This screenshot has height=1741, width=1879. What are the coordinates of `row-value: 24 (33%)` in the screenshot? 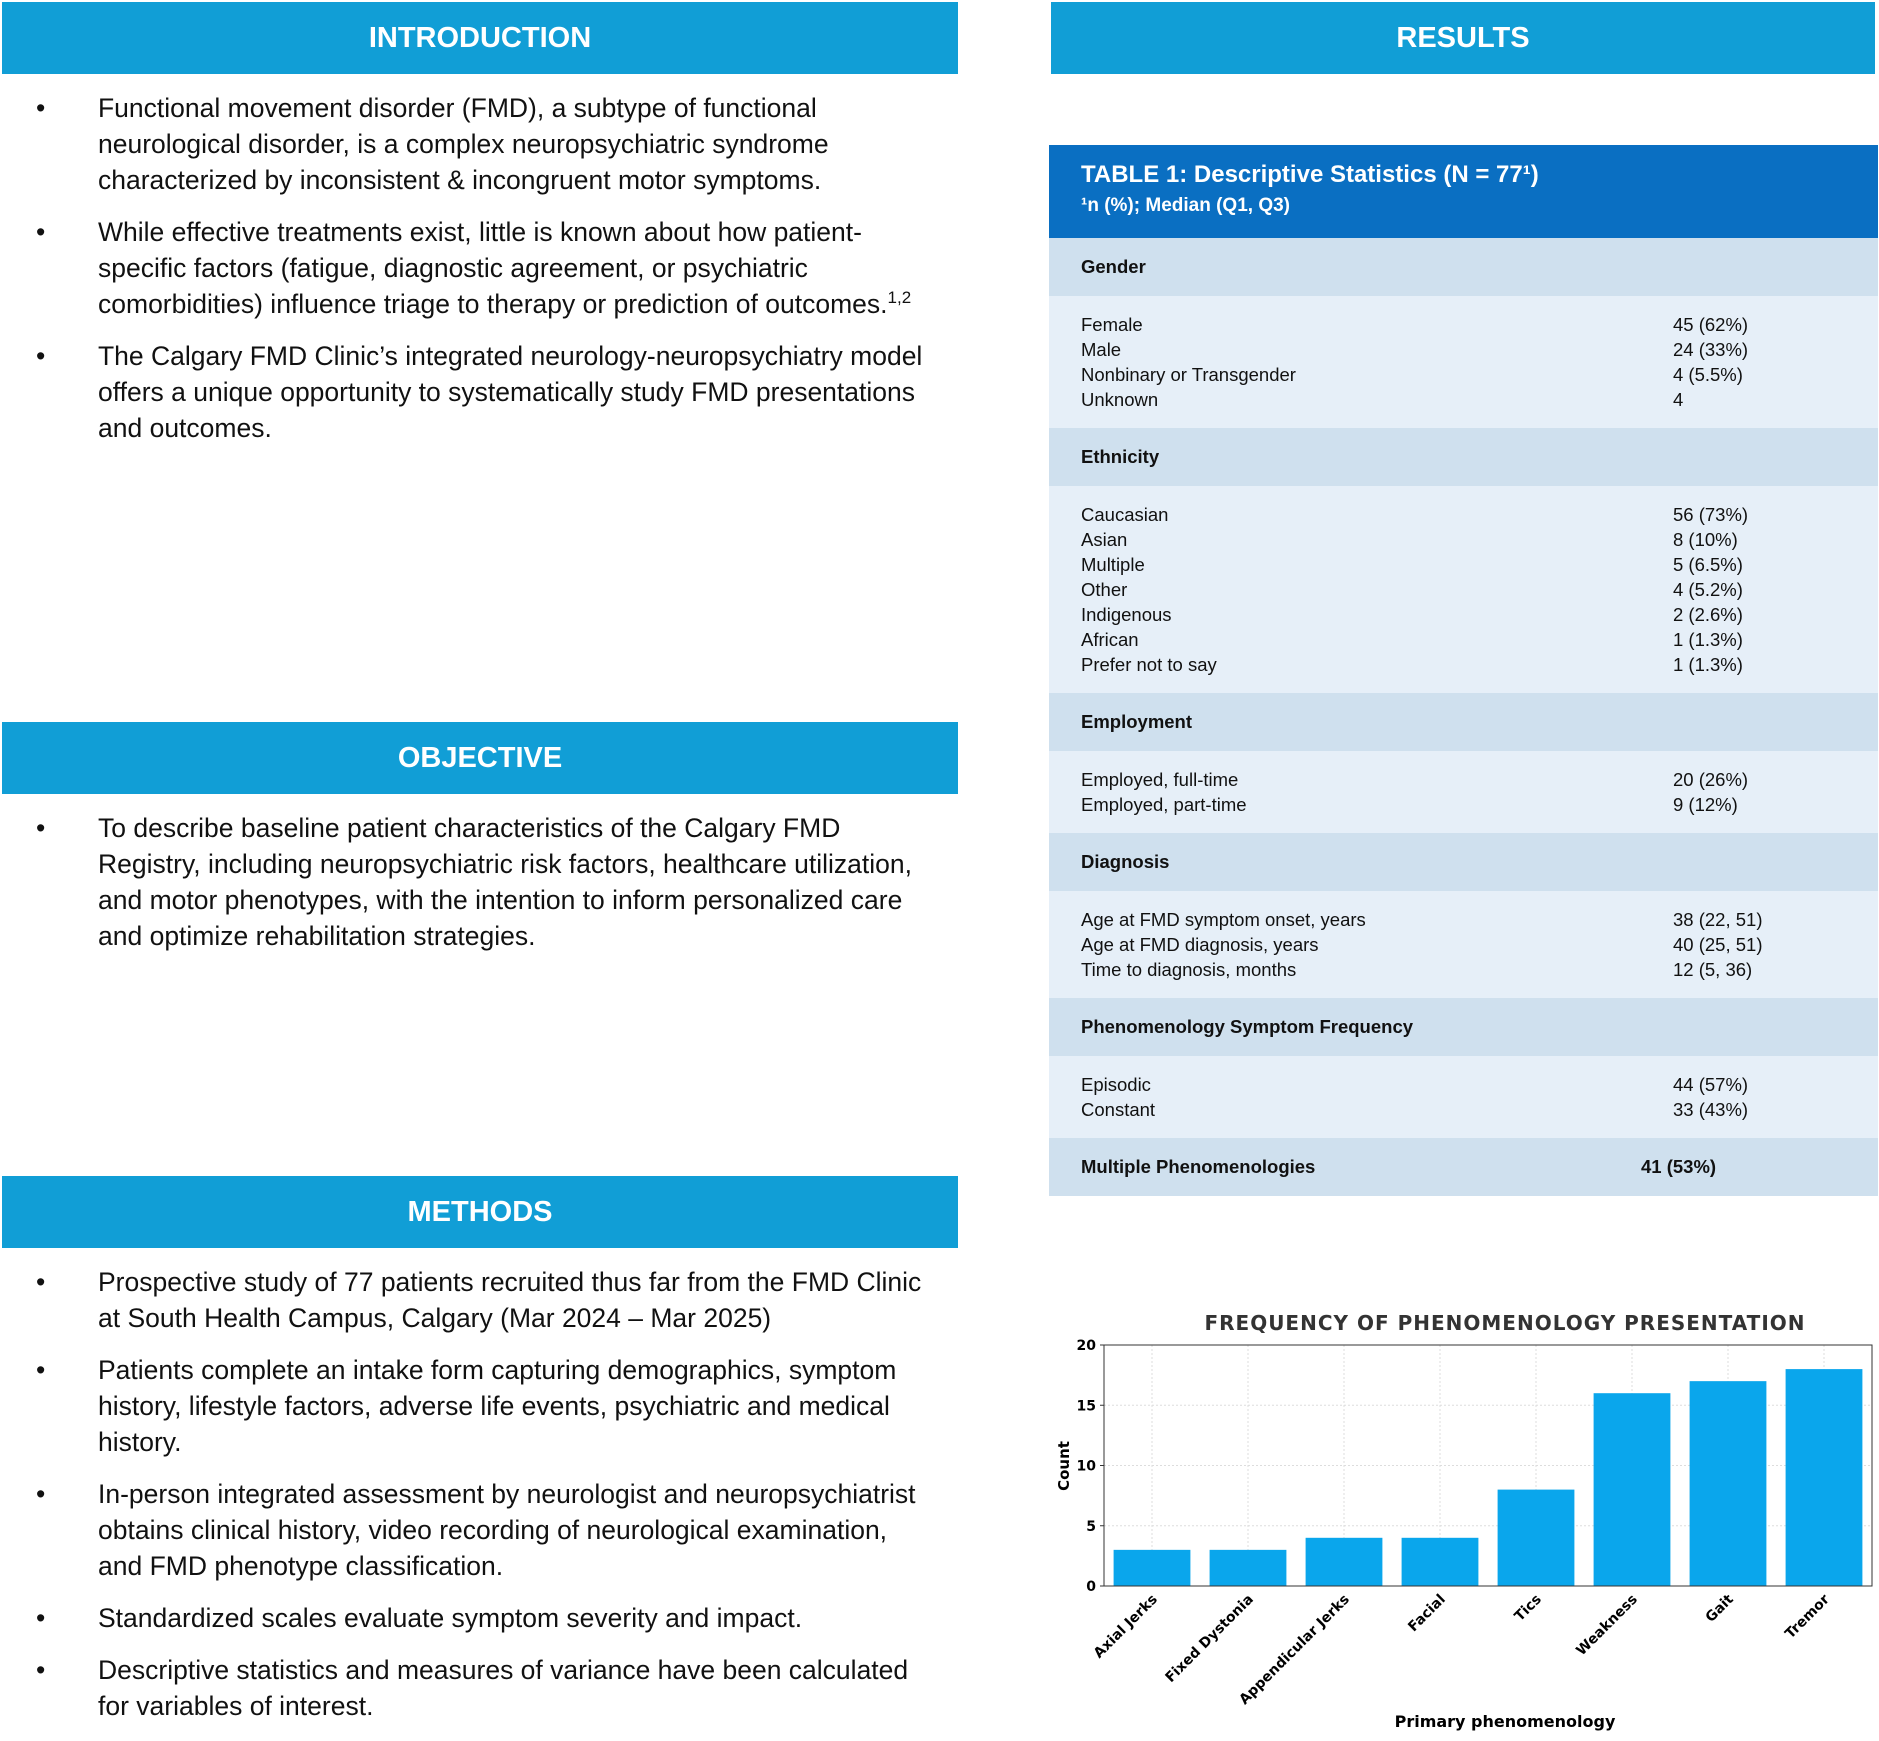 It's located at (1711, 349).